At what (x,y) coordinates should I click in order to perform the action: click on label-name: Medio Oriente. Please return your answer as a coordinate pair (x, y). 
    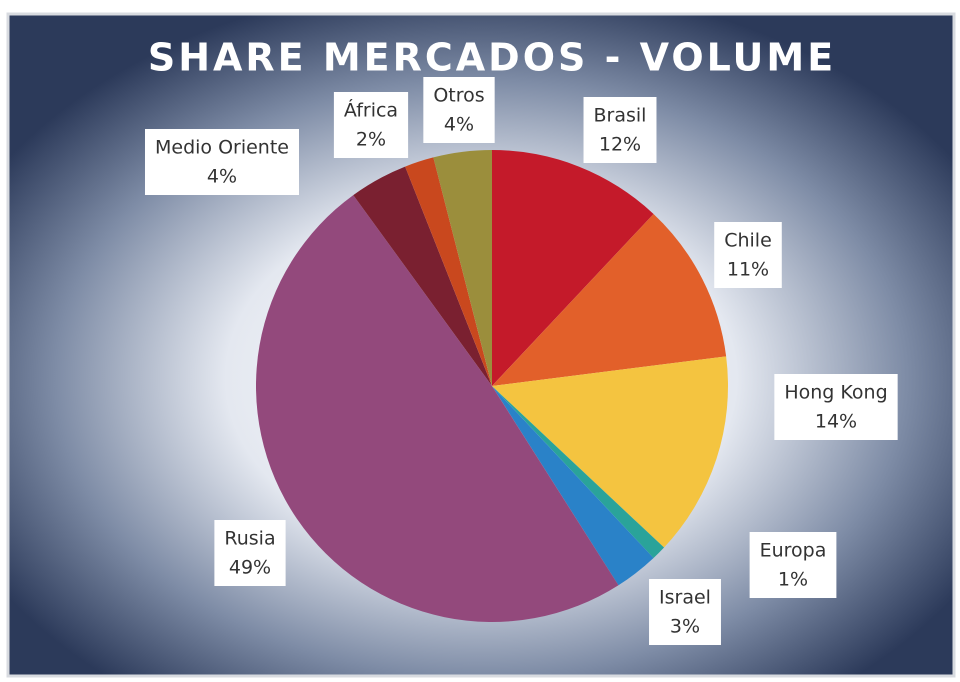
    Looking at the image, I should click on (222, 148).